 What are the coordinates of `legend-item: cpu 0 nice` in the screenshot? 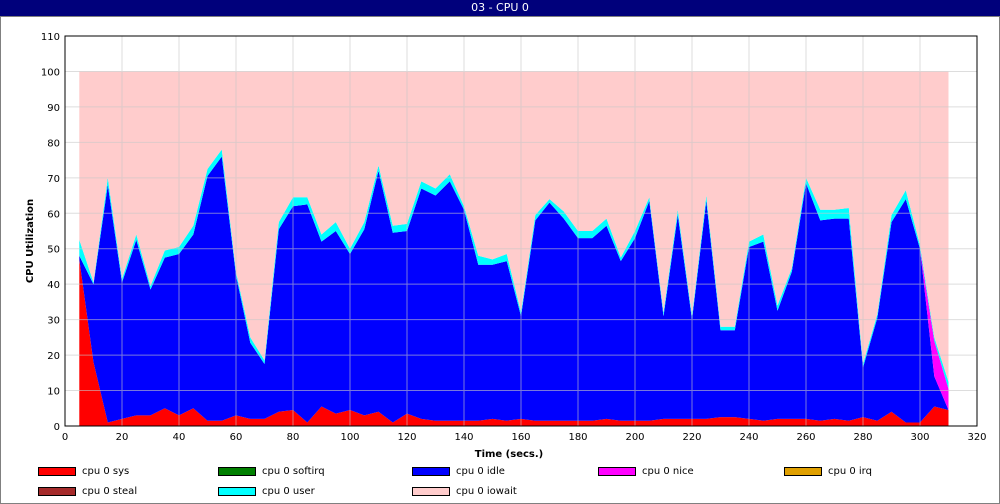 It's located at (646, 472).